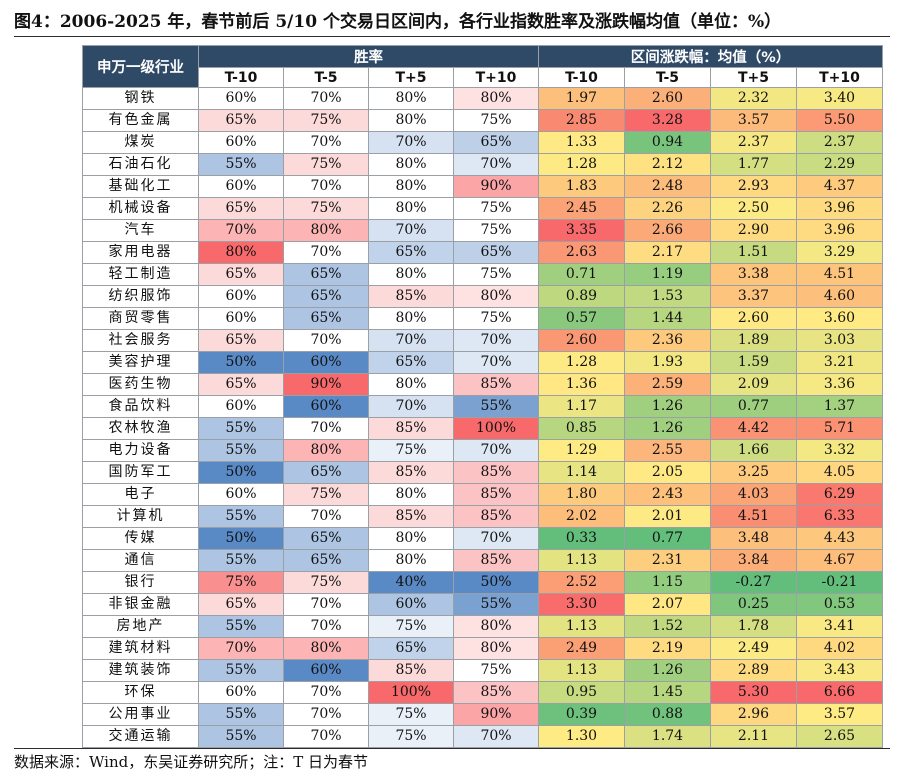 The width and height of the screenshot is (900, 777). What do you see at coordinates (581, 274) in the screenshot?
I see `return-cell: 0.71` at bounding box center [581, 274].